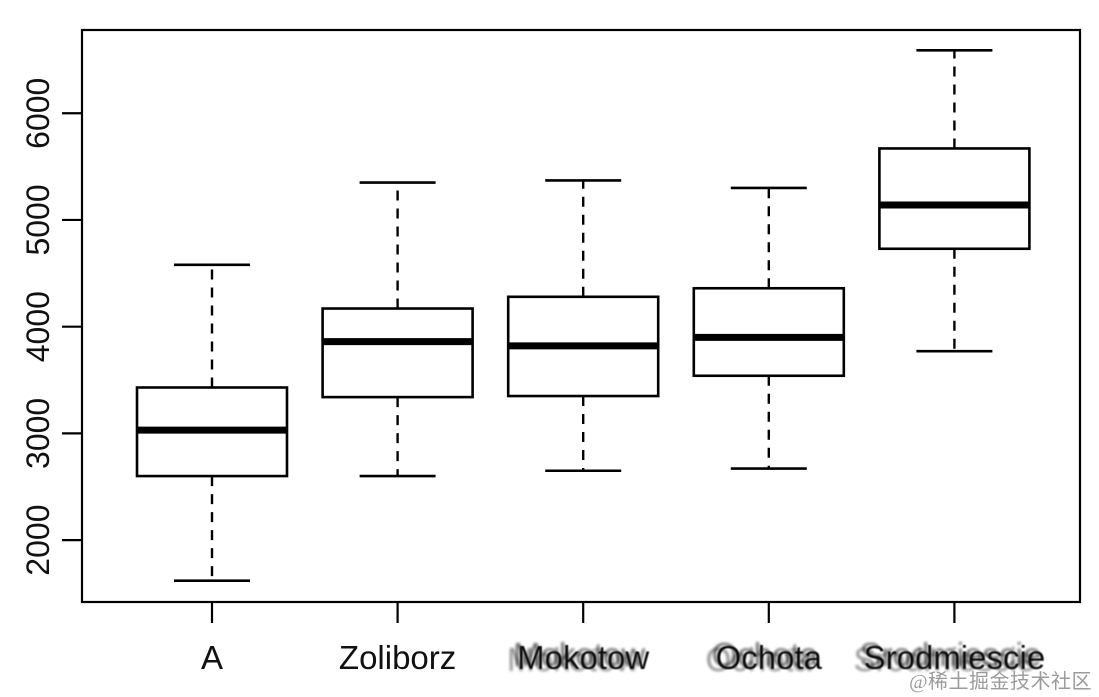  What do you see at coordinates (38, 219) in the screenshot?
I see `y-axis-tick-label: 5000` at bounding box center [38, 219].